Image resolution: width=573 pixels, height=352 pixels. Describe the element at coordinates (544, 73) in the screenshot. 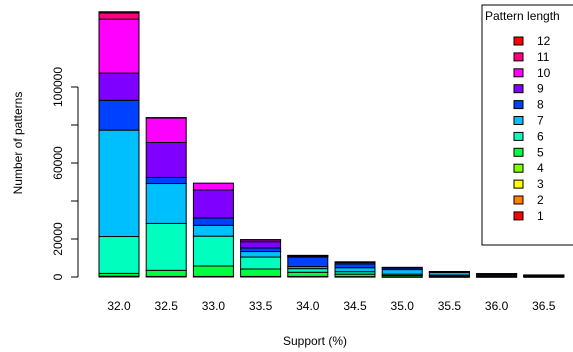

I see `legend-label-10: 10` at that location.